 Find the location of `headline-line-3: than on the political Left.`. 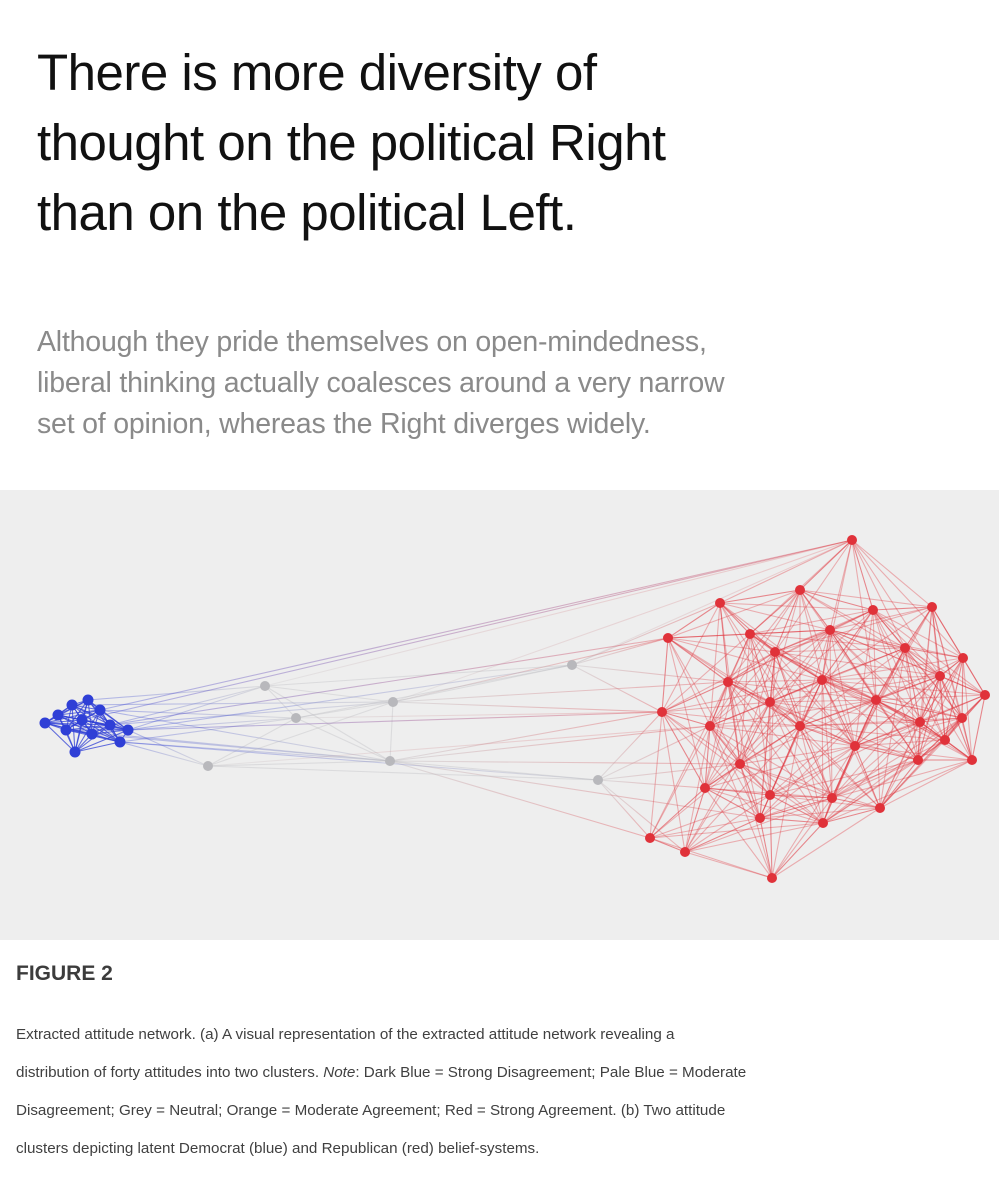

headline-line-3: than on the political Left. is located at coordinates (307, 212).